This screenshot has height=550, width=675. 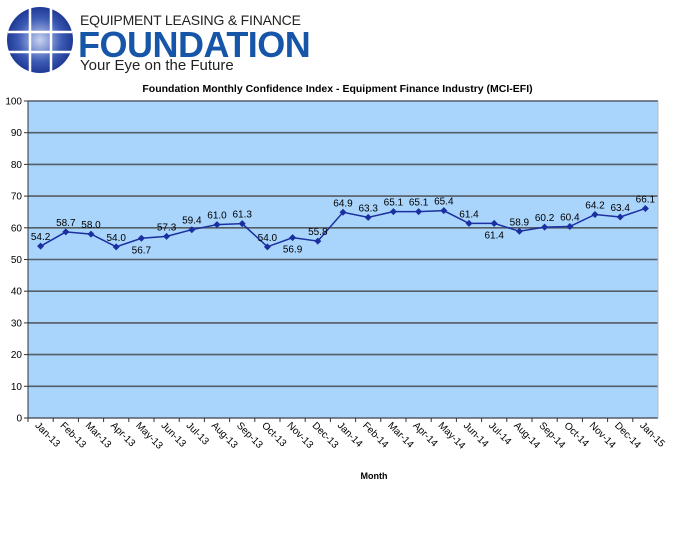 I want to click on logo-line1: EQUIPMENT LEASING & FINANCE, so click(x=190, y=20).